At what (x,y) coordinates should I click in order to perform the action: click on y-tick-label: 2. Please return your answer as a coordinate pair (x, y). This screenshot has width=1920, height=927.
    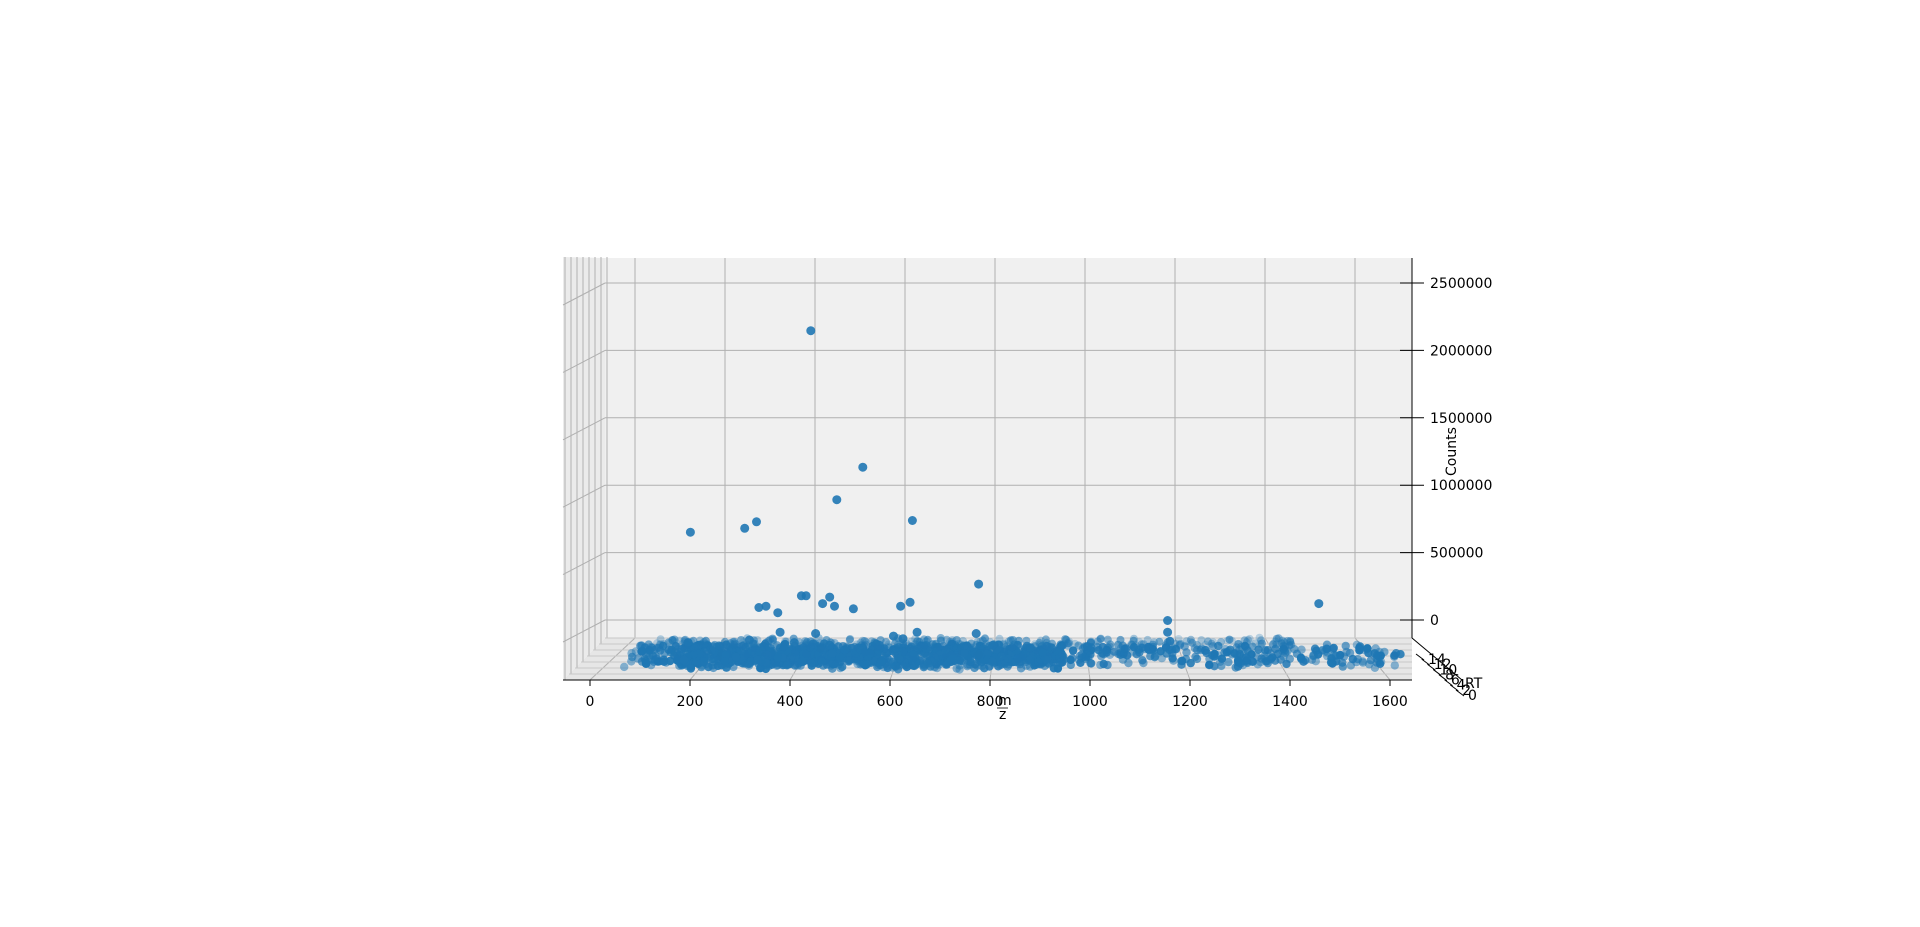
    Looking at the image, I should click on (1466, 691).